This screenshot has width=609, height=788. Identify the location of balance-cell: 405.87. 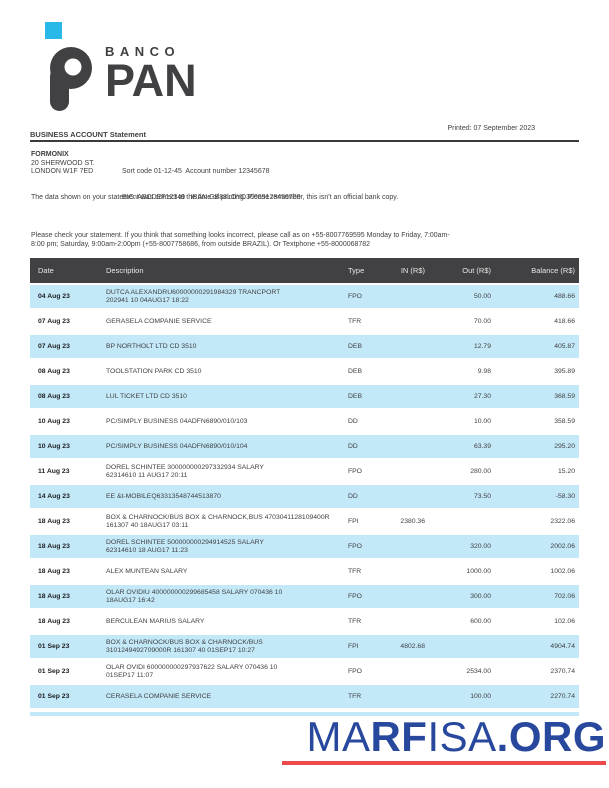
(564, 346).